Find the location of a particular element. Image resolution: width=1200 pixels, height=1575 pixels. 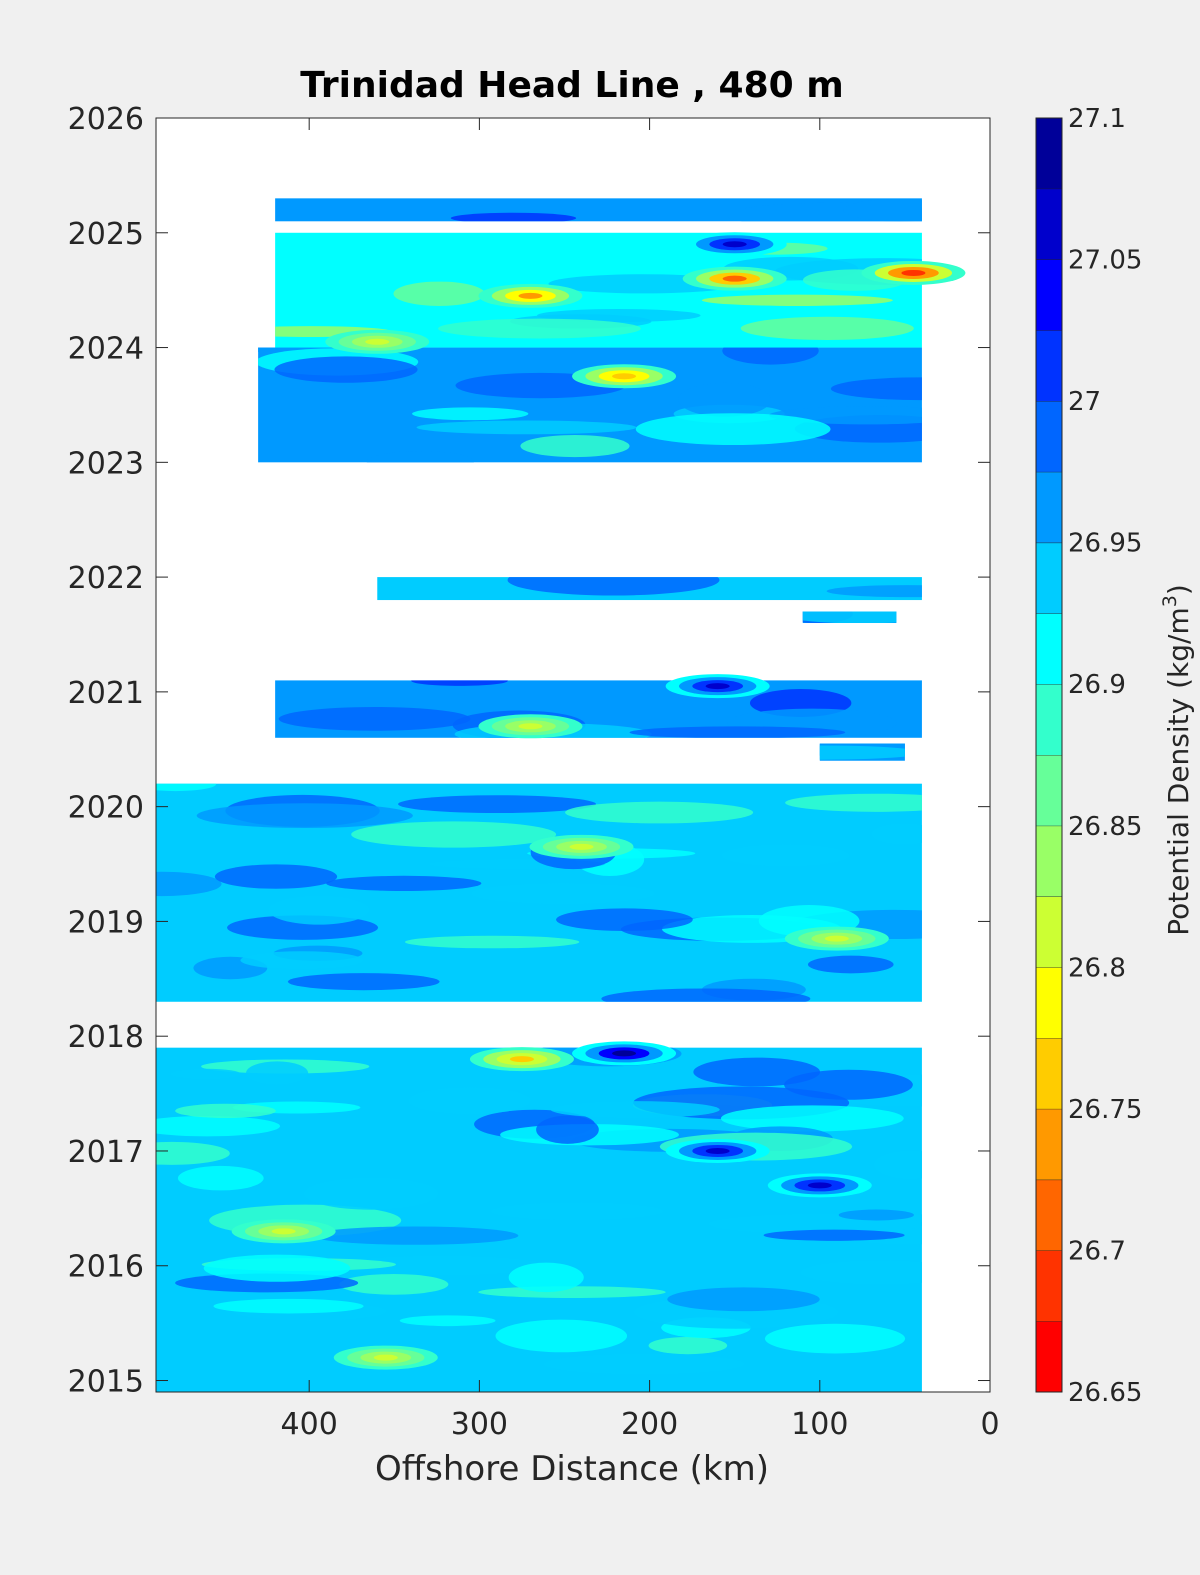

colorbar-label-main: Potential Density (kg/m is located at coordinates (1178, 771).